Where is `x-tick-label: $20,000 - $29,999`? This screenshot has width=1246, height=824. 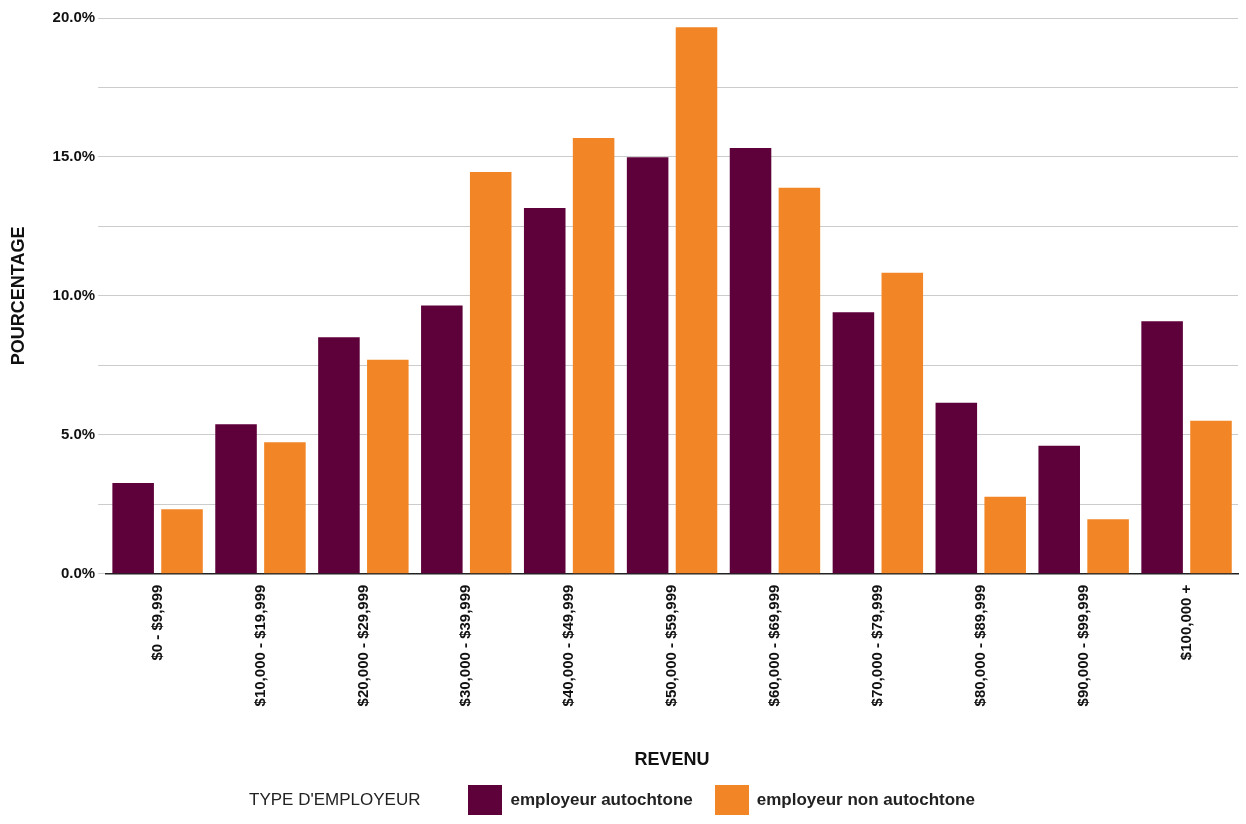
x-tick-label: $20,000 - $29,999 is located at coordinates (362, 645).